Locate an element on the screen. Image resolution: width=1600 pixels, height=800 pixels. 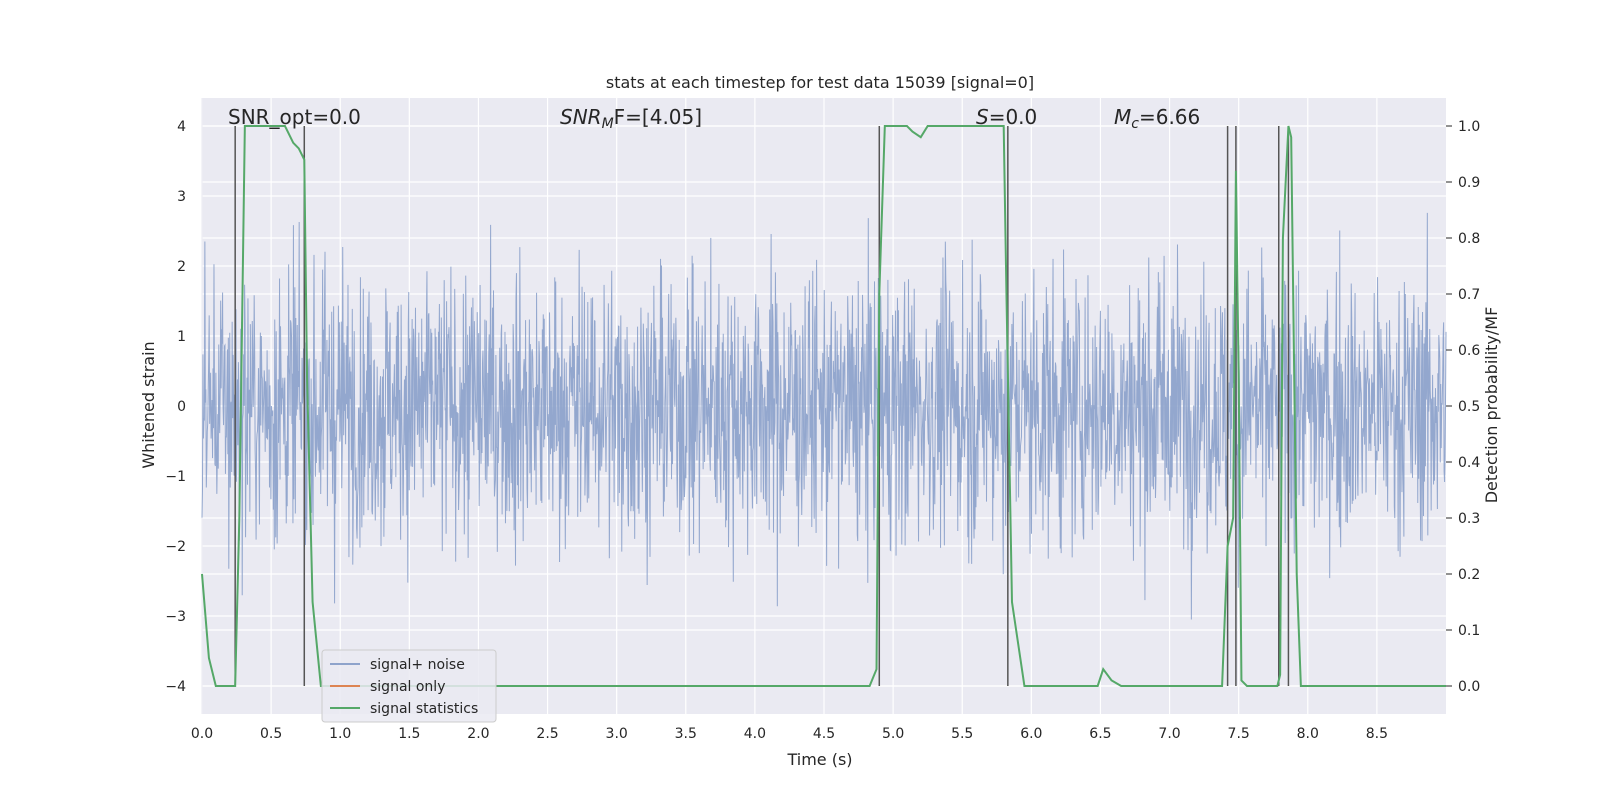
x-tick-label: 5.0 is located at coordinates (893, 734).